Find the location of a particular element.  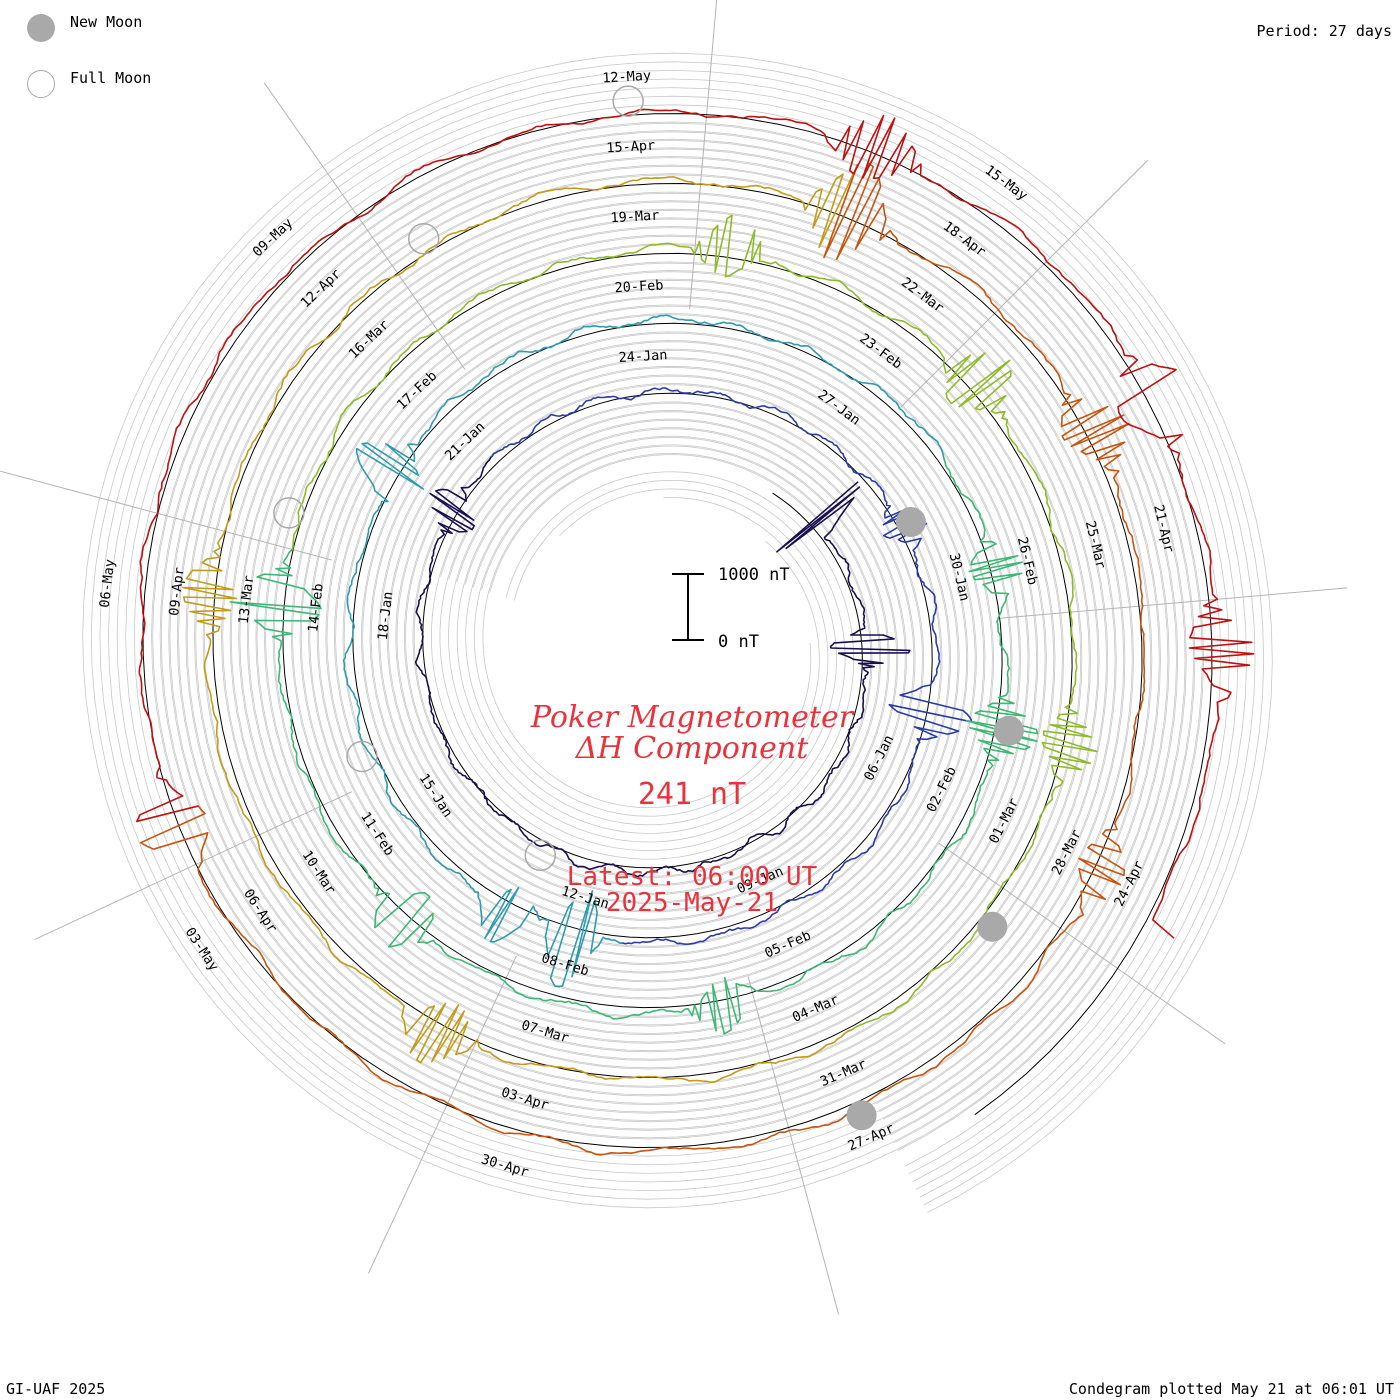

date-label: 09-May is located at coordinates (273, 237).